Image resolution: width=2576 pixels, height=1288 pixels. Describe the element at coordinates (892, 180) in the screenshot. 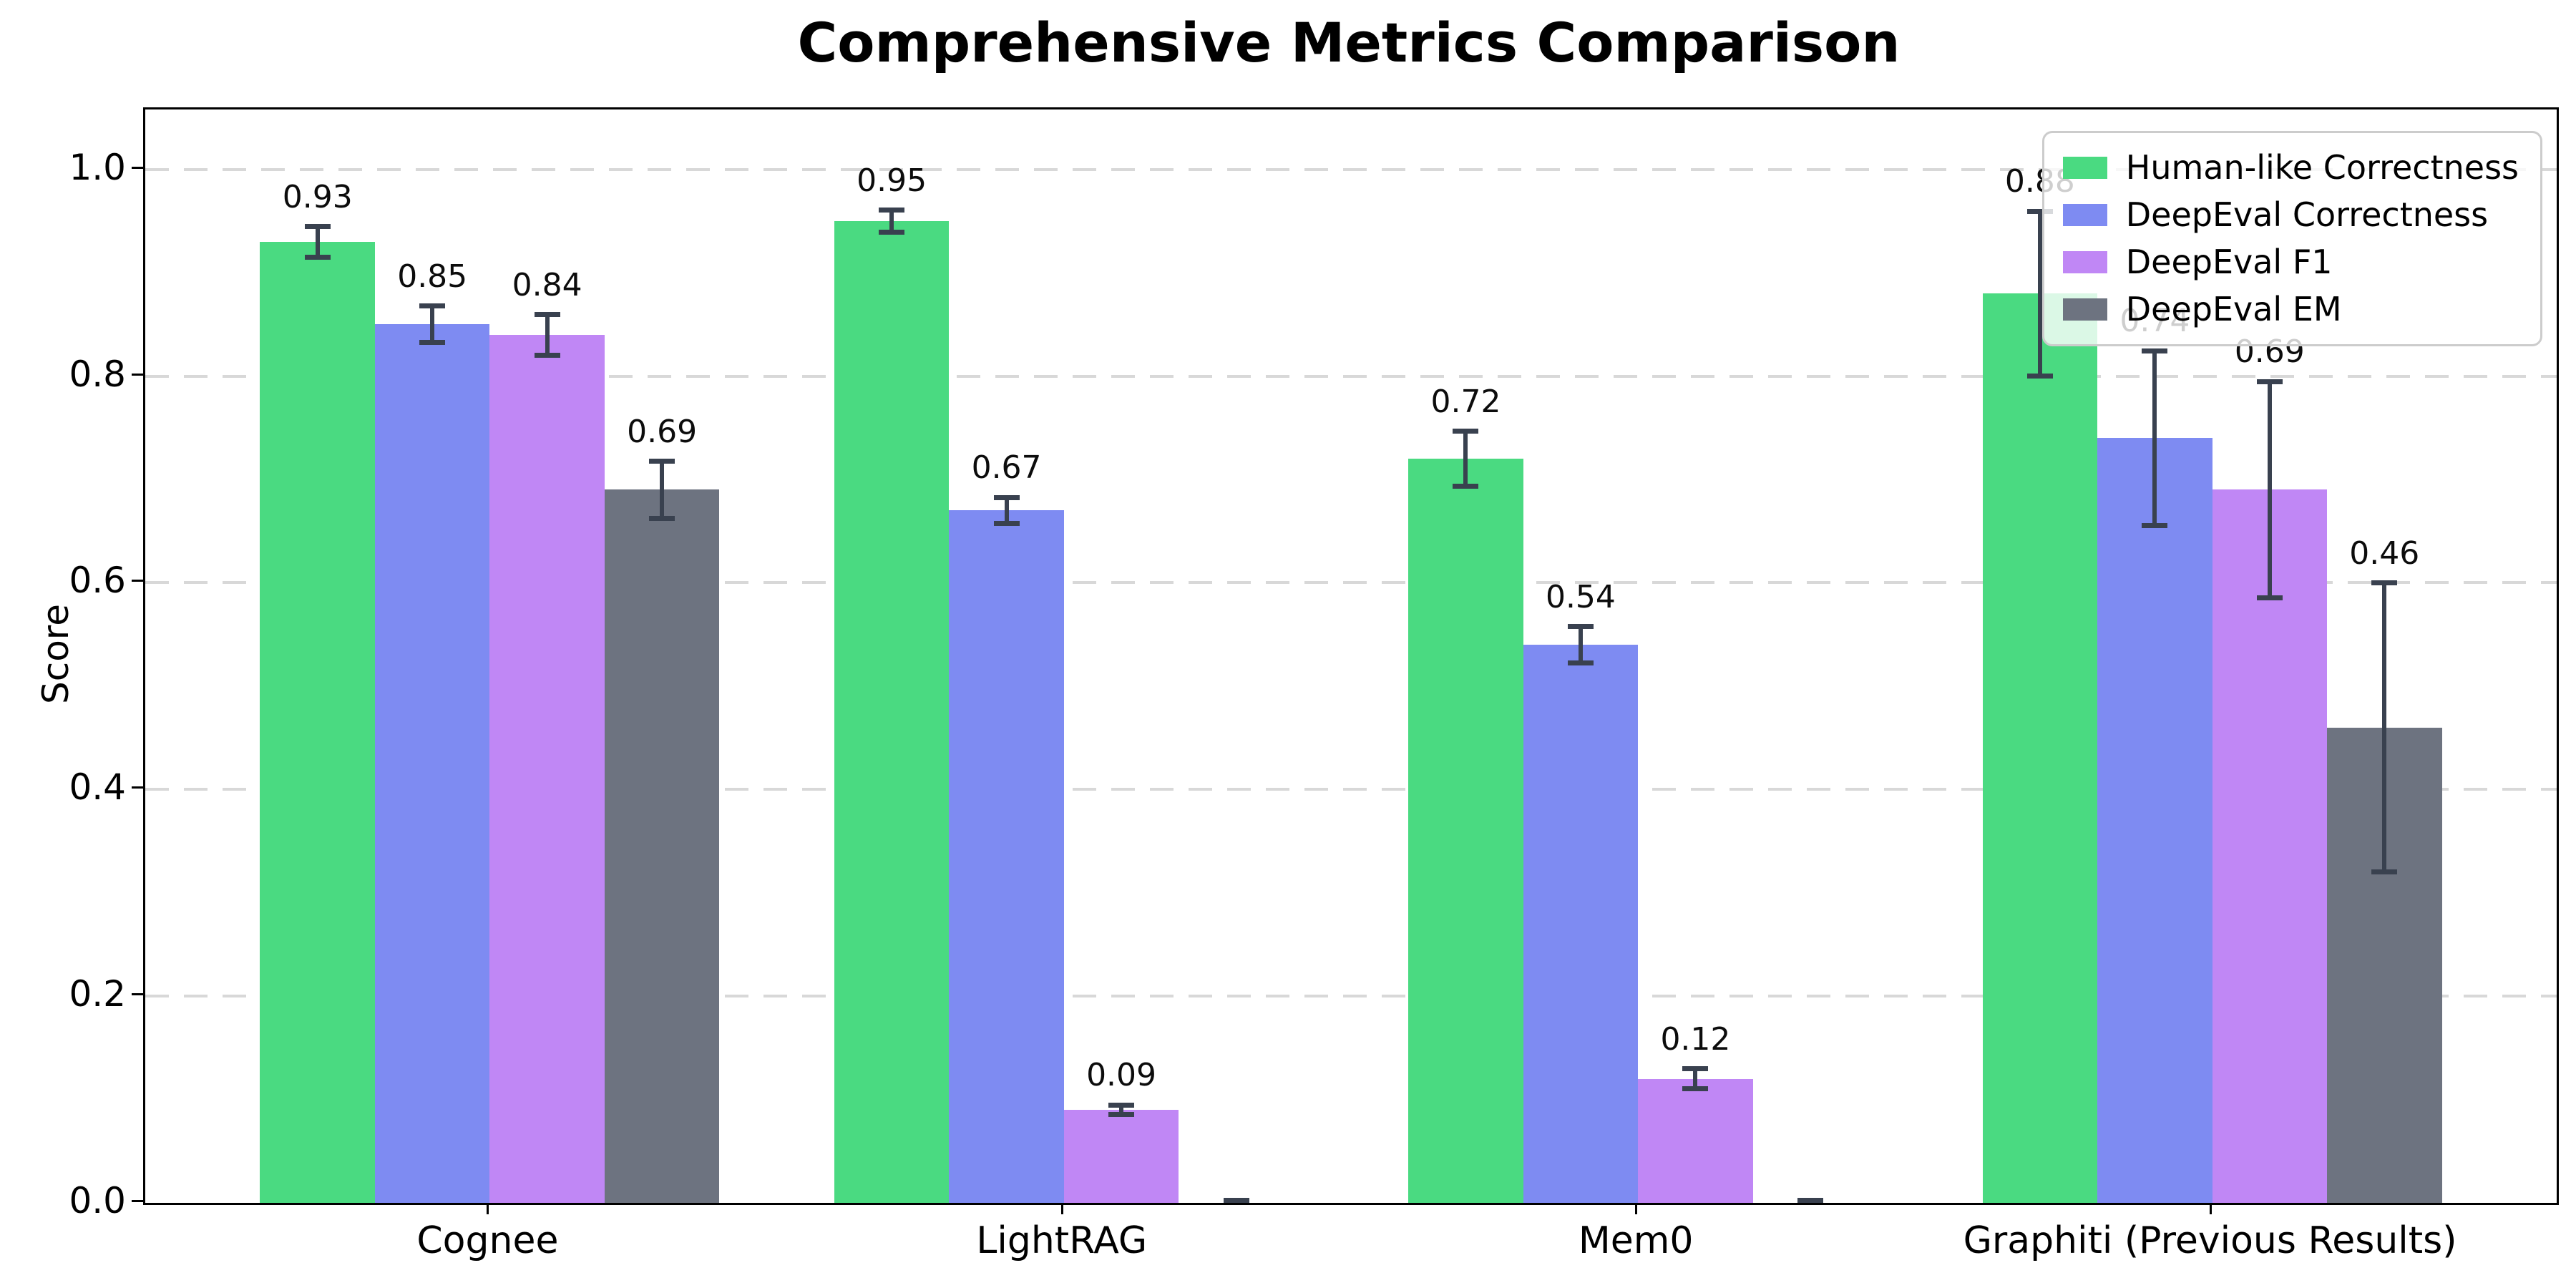

I see `value-label: 0.95` at that location.